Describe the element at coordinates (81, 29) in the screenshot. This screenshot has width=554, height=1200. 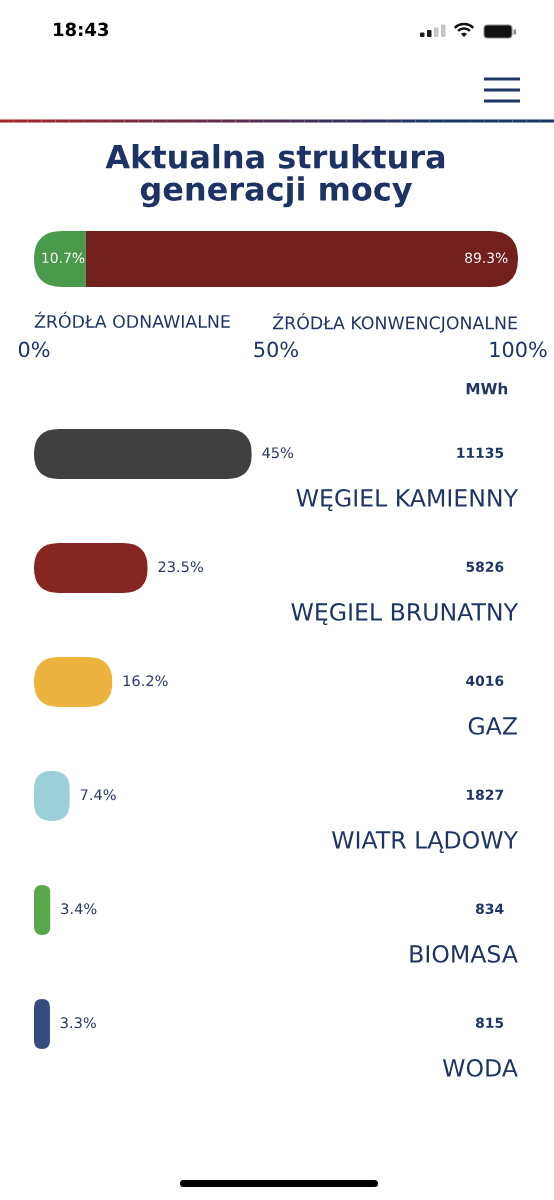
I see `text: 18:43` at that location.